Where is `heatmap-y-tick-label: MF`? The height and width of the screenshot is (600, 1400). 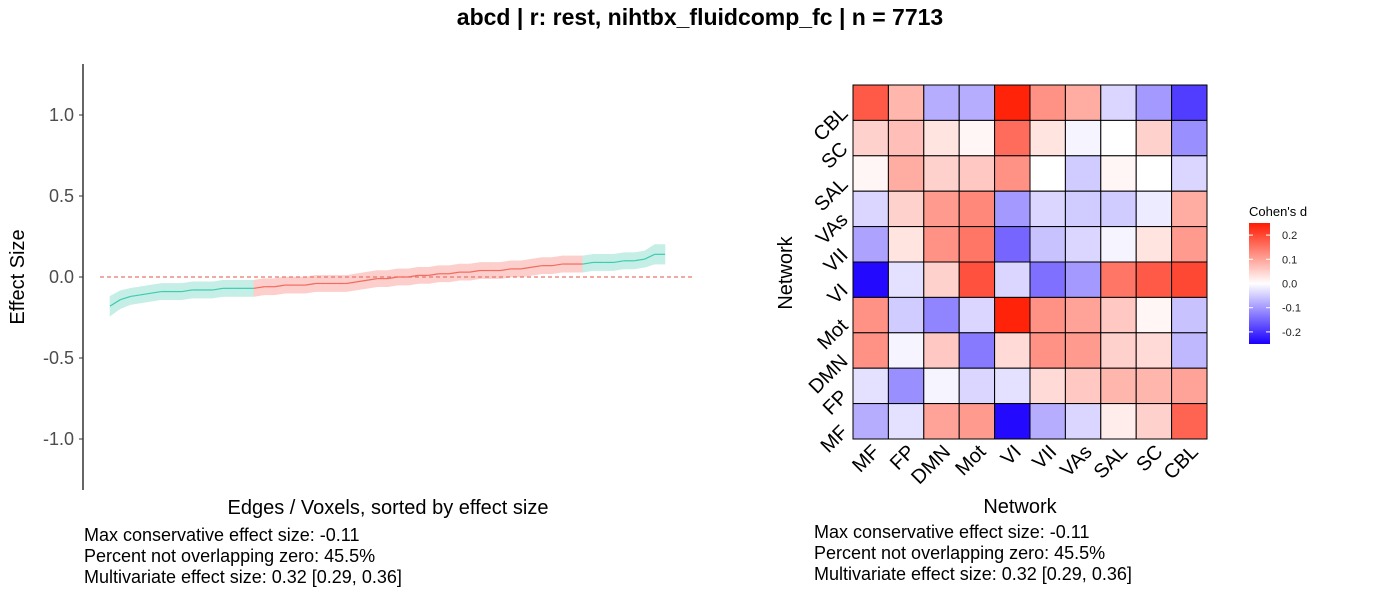
heatmap-y-tick-label: MF is located at coordinates (835, 439).